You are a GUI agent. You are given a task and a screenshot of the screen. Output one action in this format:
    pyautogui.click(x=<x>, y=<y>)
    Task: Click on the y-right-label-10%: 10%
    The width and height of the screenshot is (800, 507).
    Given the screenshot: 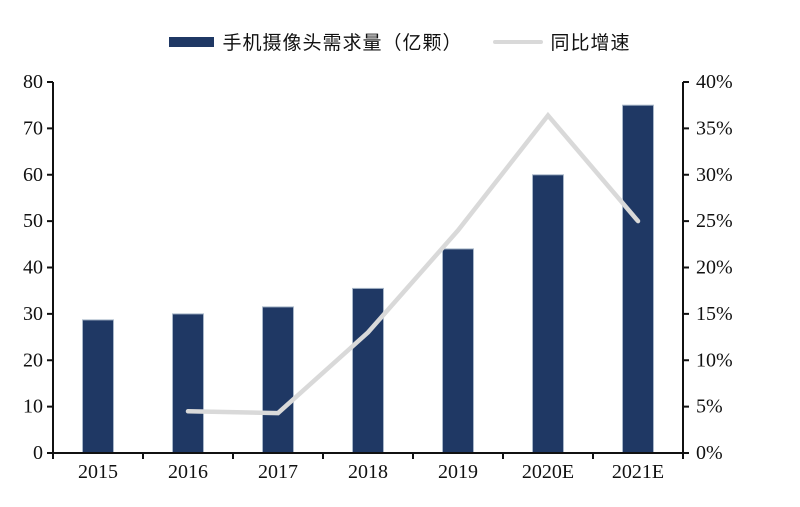 What is the action you would take?
    pyautogui.click(x=714, y=360)
    